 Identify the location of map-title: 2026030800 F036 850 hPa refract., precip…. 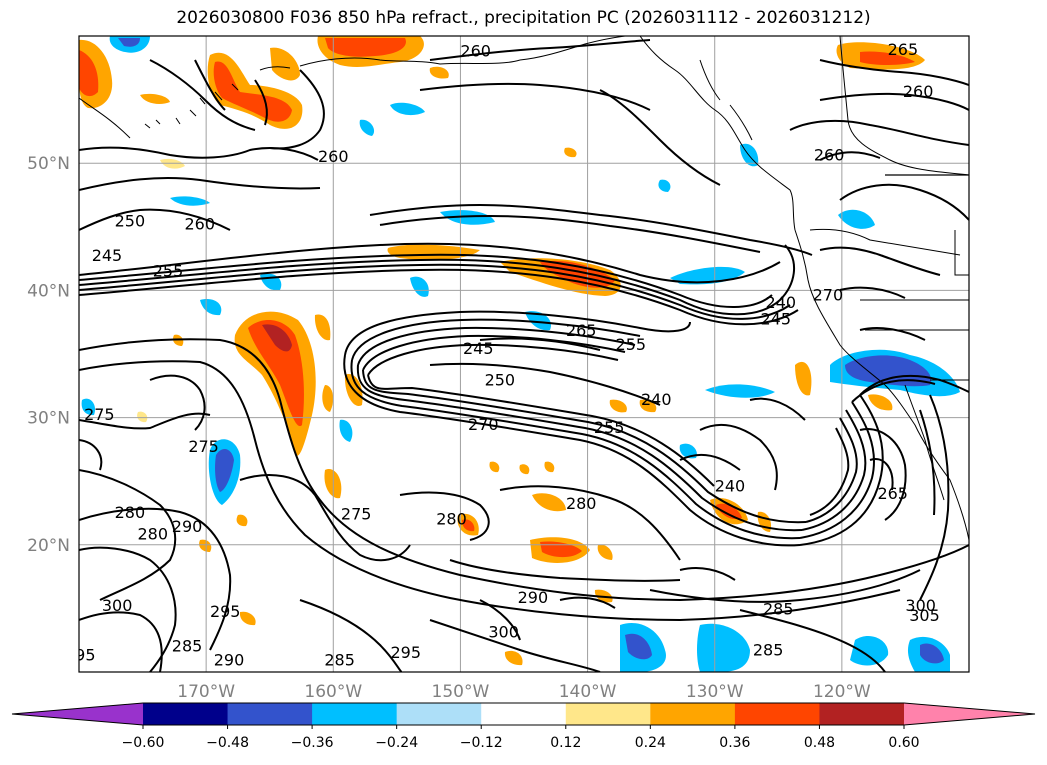
(523, 18).